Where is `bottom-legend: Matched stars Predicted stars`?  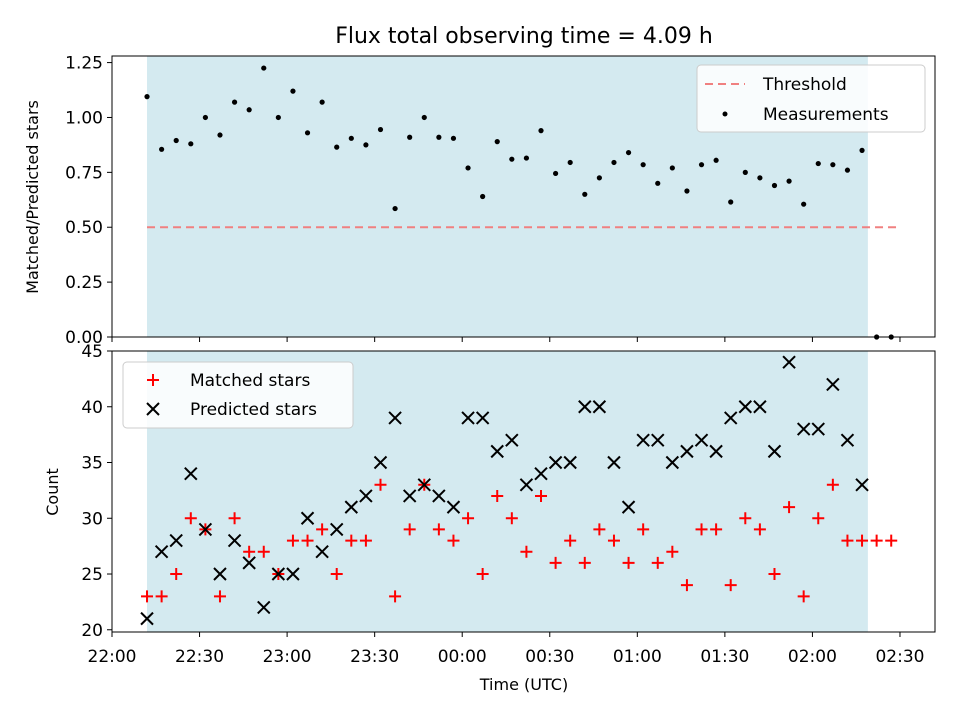
bottom-legend: Matched stars Predicted stars is located at coordinates (238, 395).